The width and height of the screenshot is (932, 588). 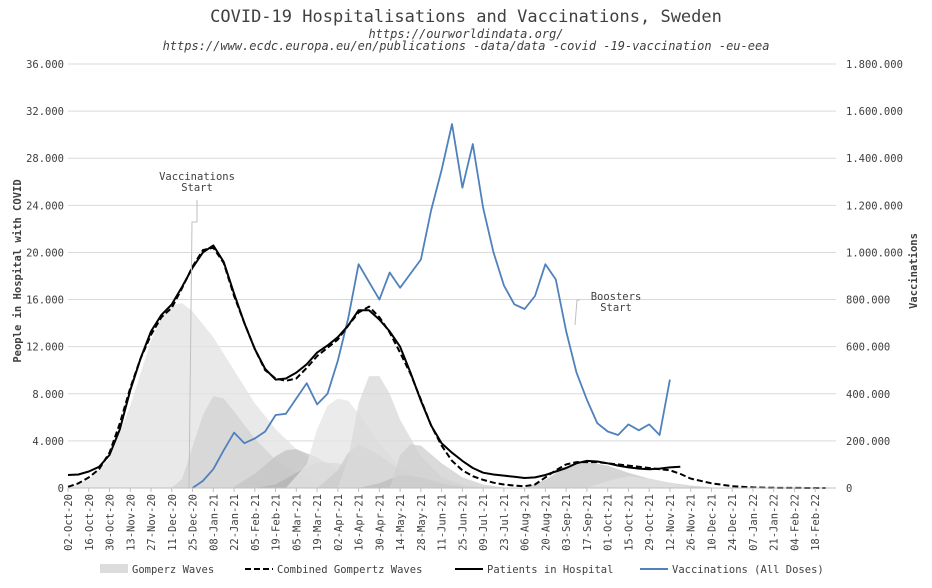 What do you see at coordinates (754, 522) in the screenshot?
I see `x-tick-label: 07-Jan-22` at bounding box center [754, 522].